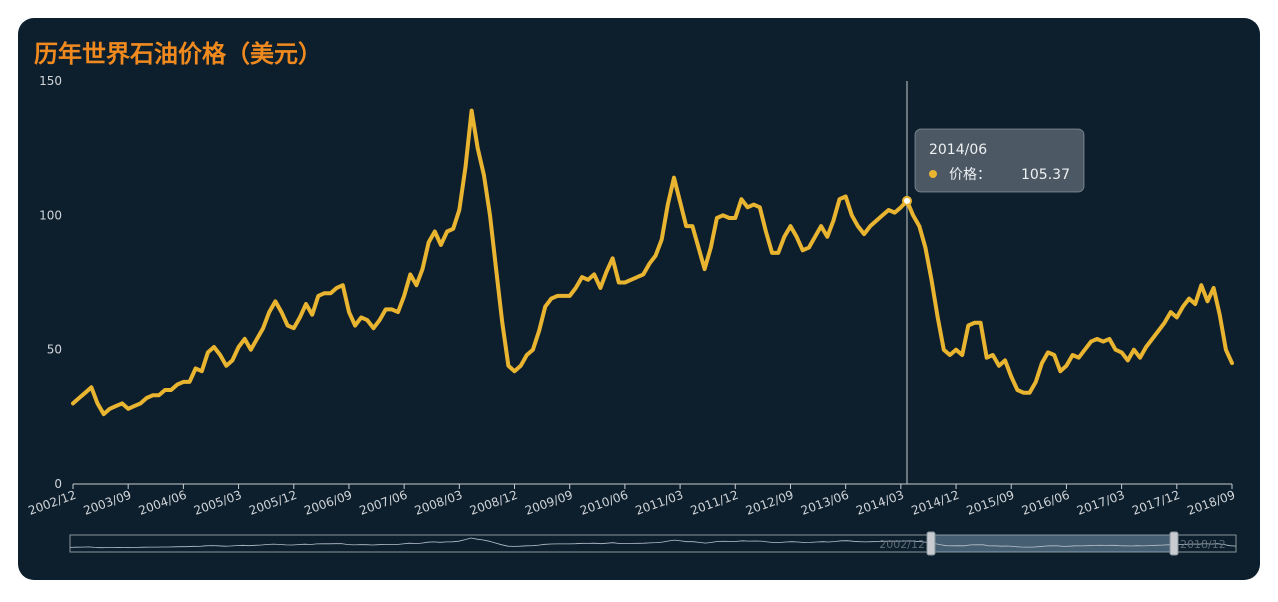 The image size is (1278, 602). I want to click on zoom-track, so click(653, 543).